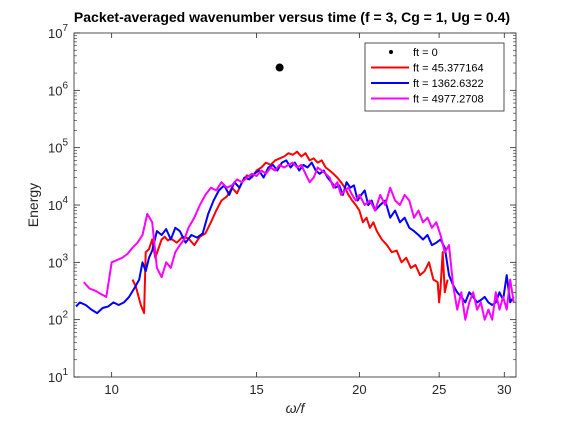 The width and height of the screenshot is (568, 422). What do you see at coordinates (425, 53) in the screenshot?
I see `legend-label-0: ft = 0` at bounding box center [425, 53].